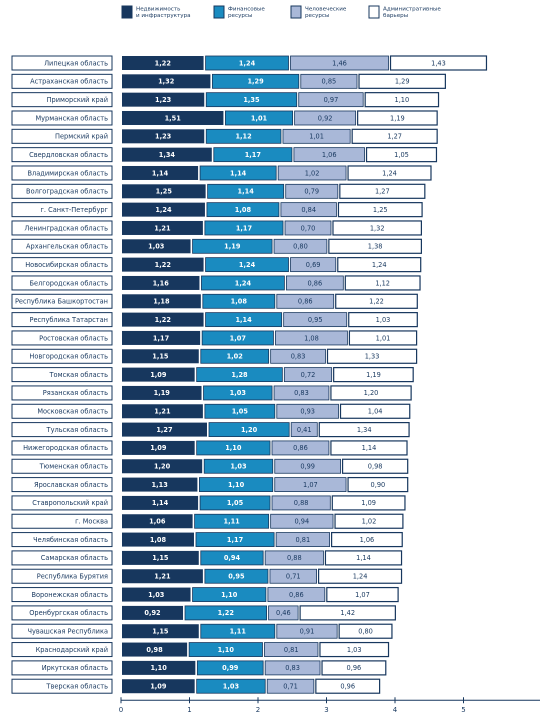 The height and width of the screenshot is (713, 540). What do you see at coordinates (235, 357) in the screenshot?
I see `data-label: 1,02` at bounding box center [235, 357].